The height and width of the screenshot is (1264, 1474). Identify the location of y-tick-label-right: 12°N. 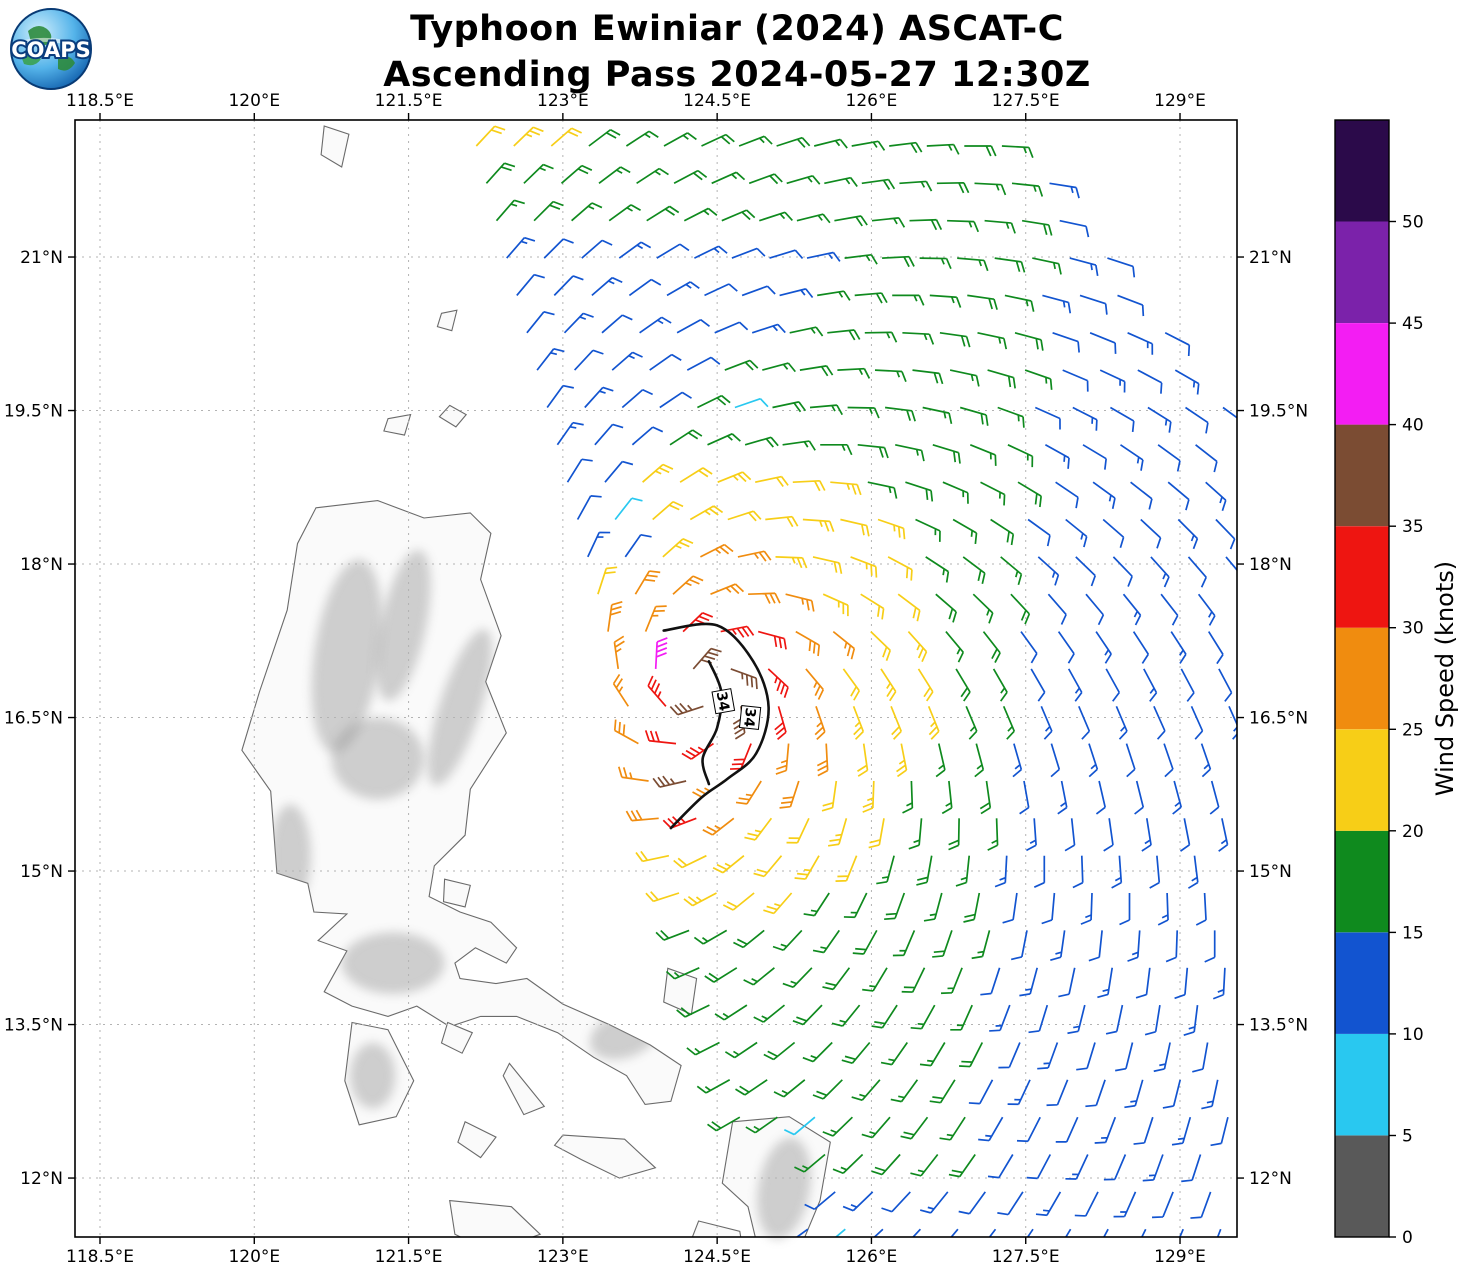
(1270, 1179).